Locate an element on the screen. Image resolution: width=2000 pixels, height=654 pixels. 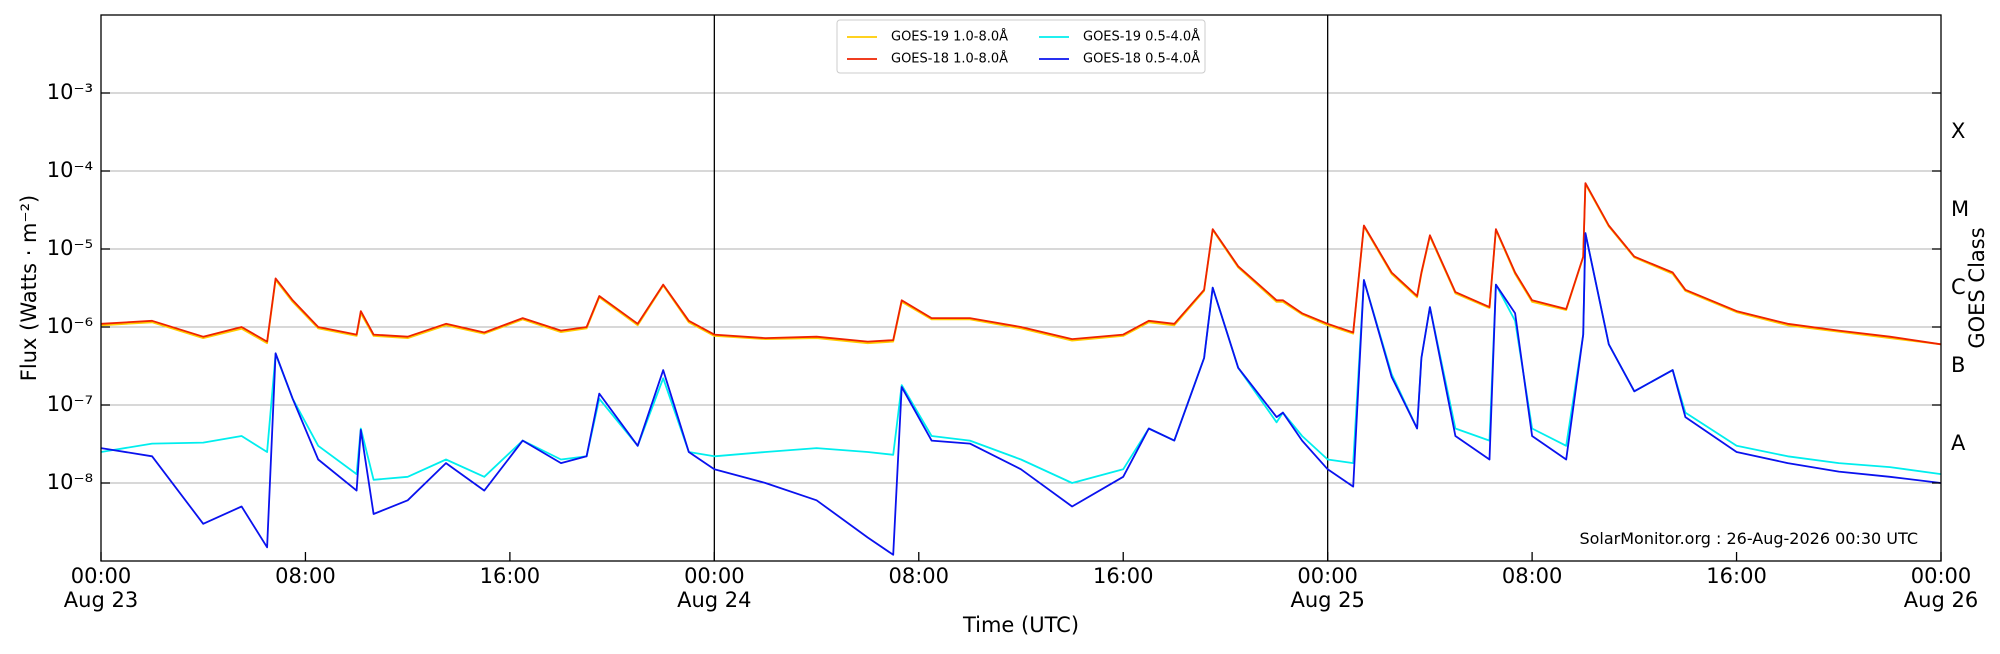
annotation: SolarMonitor.org : 26-Aug-2026 00:30 UTC is located at coordinates (1748, 538).